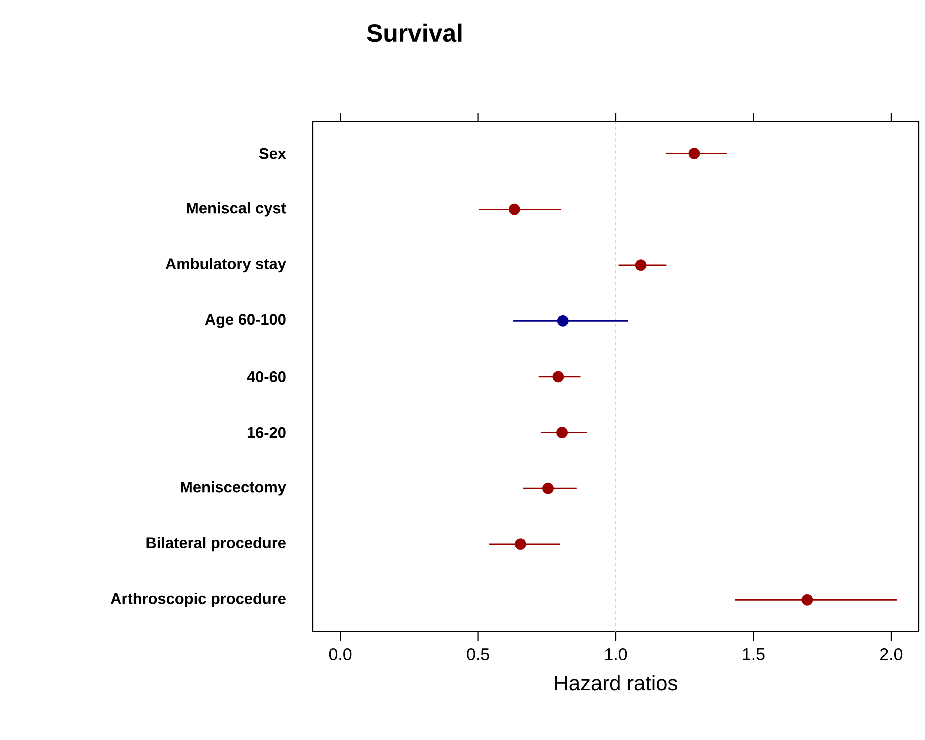 The image size is (925, 740). What do you see at coordinates (267, 432) in the screenshot?
I see `y-tick-label: 16-20` at bounding box center [267, 432].